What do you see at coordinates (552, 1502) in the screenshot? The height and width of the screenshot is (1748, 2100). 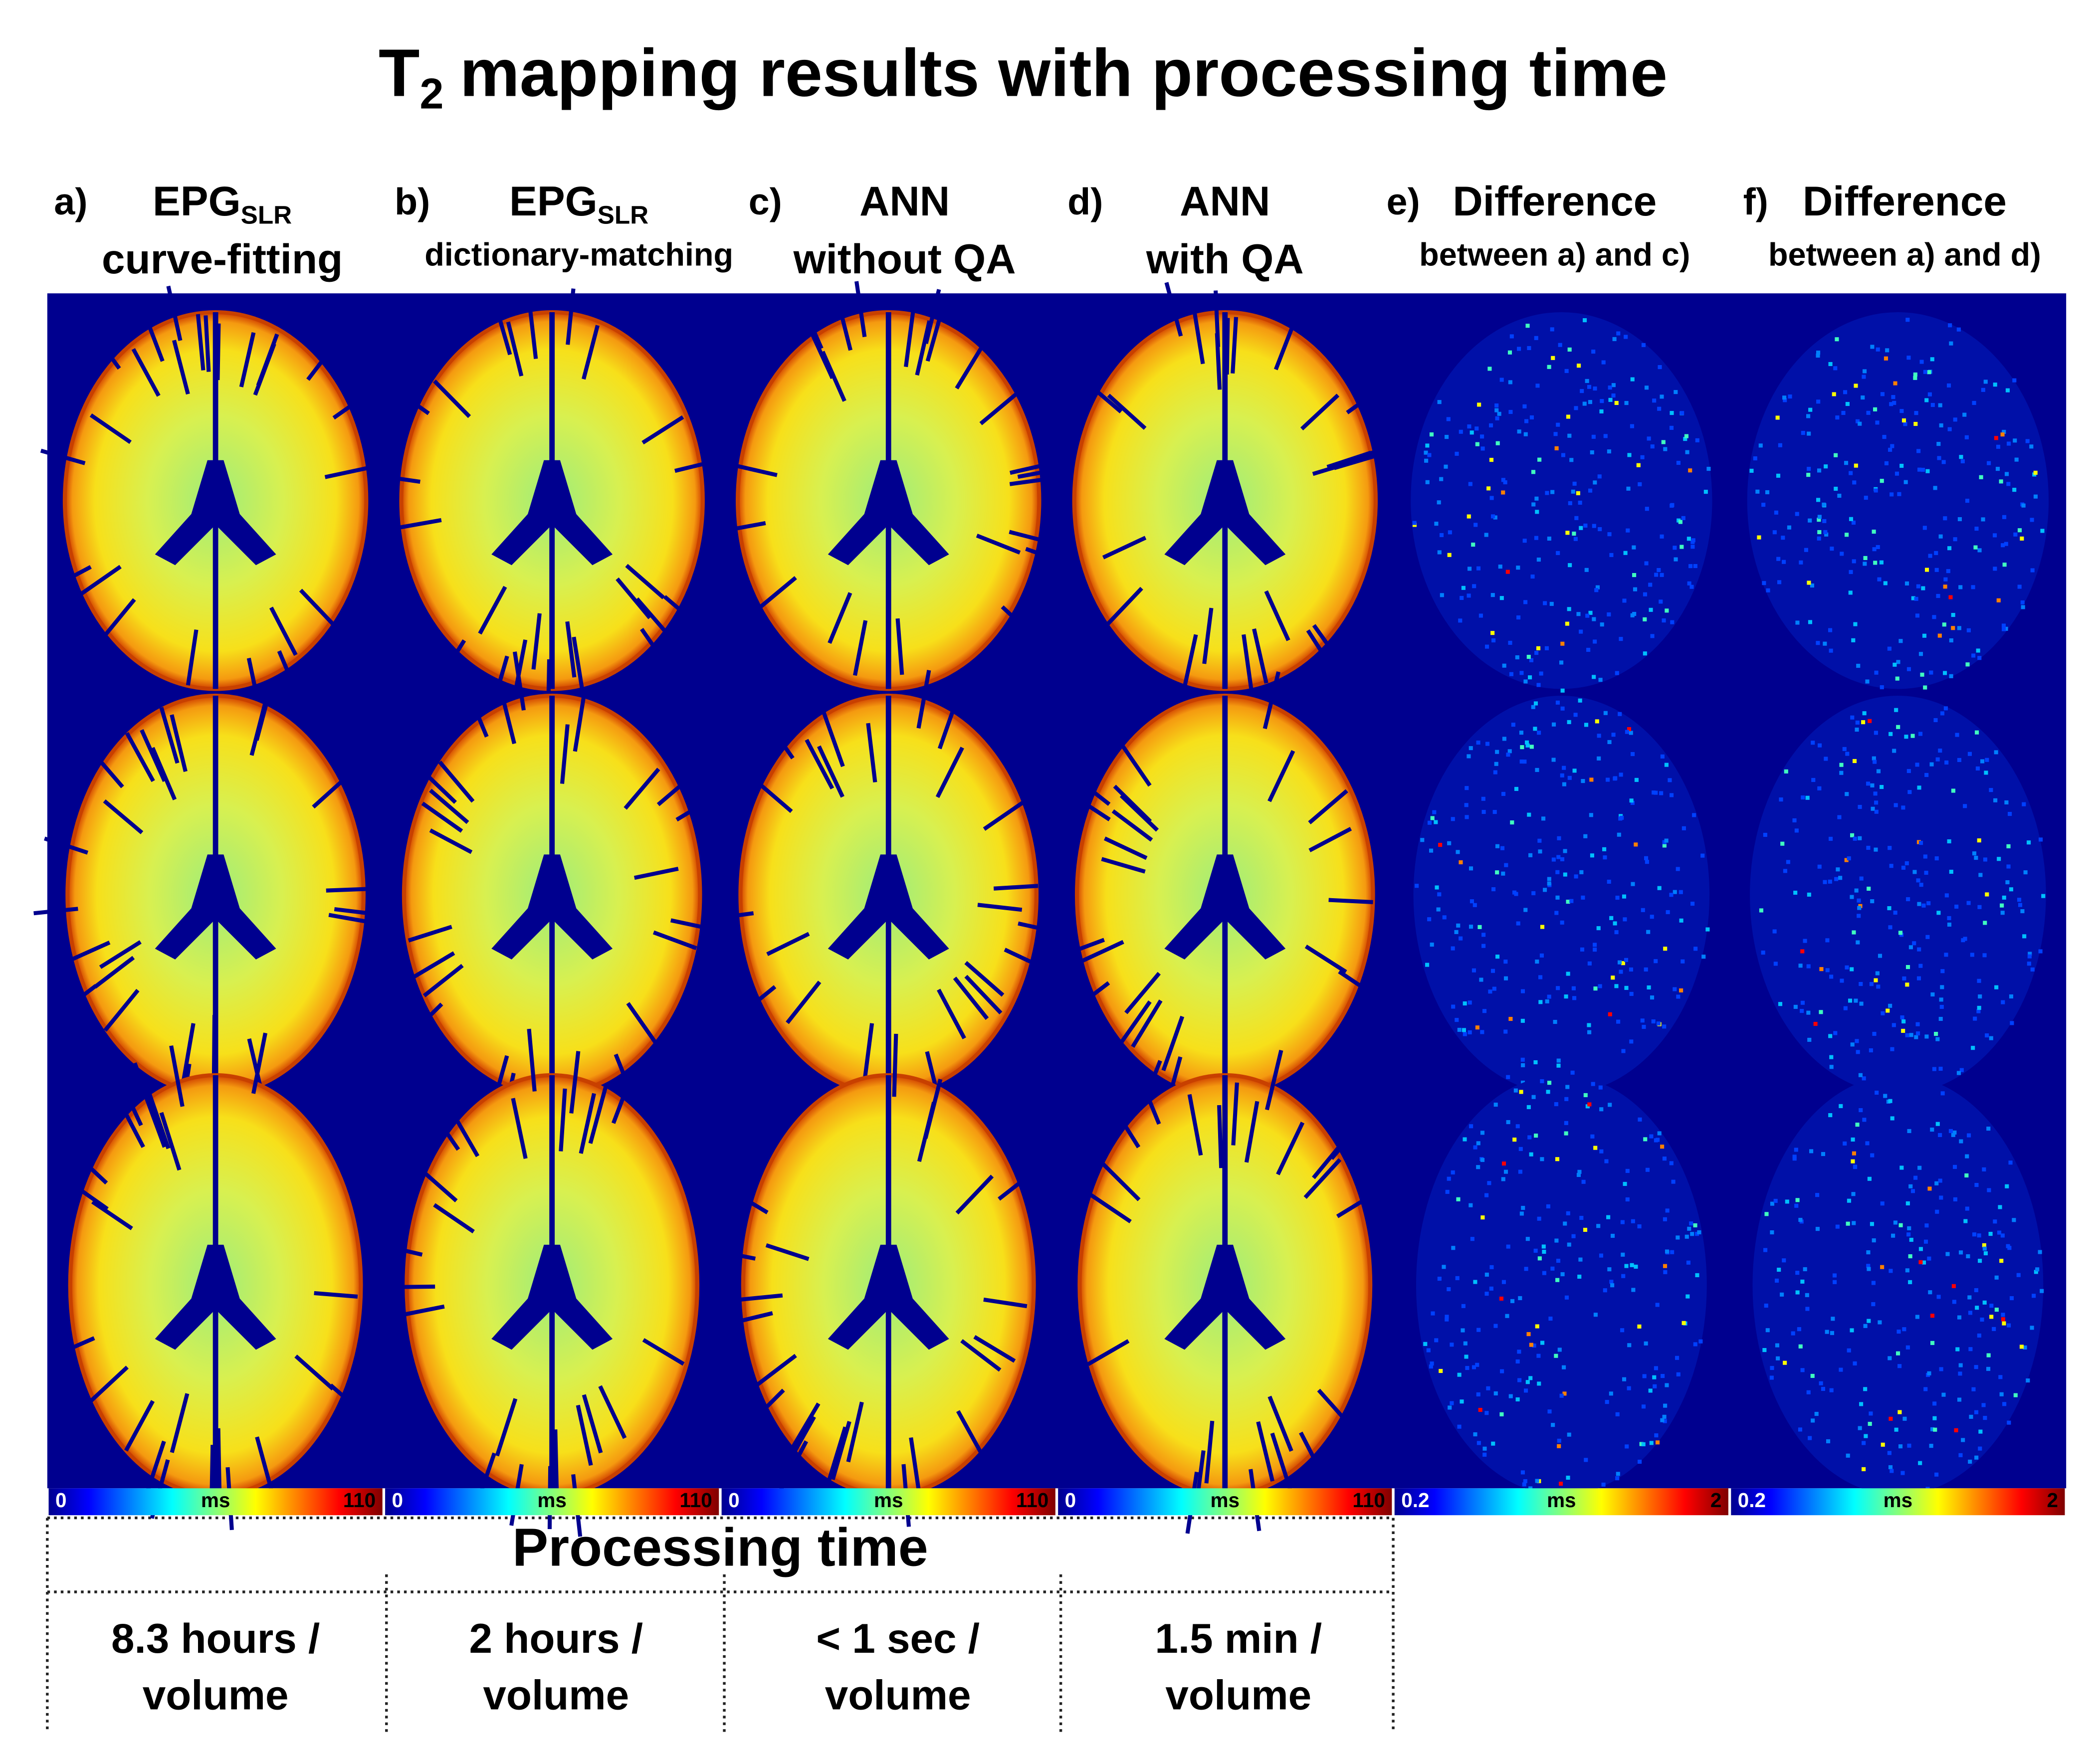 I see `colorbar` at bounding box center [552, 1502].